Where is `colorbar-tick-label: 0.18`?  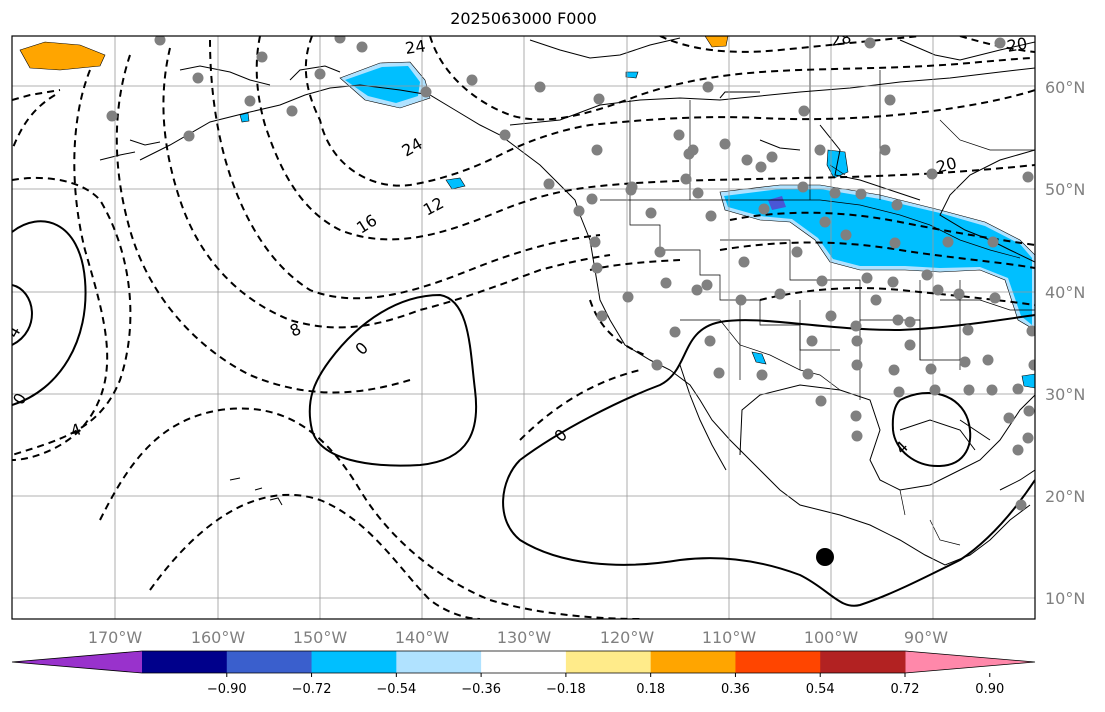
colorbar-tick-label: 0.18 is located at coordinates (650, 689).